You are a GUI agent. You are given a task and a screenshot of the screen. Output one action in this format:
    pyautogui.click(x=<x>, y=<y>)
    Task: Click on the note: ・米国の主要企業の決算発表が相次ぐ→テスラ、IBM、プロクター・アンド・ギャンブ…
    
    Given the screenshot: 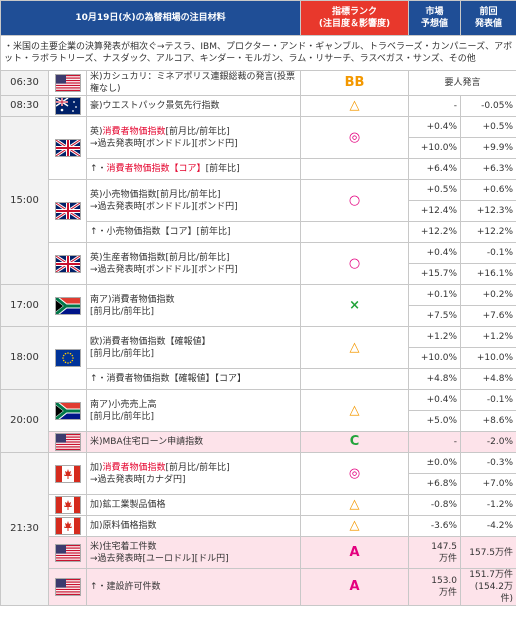 What is the action you would take?
    pyautogui.click(x=258, y=53)
    